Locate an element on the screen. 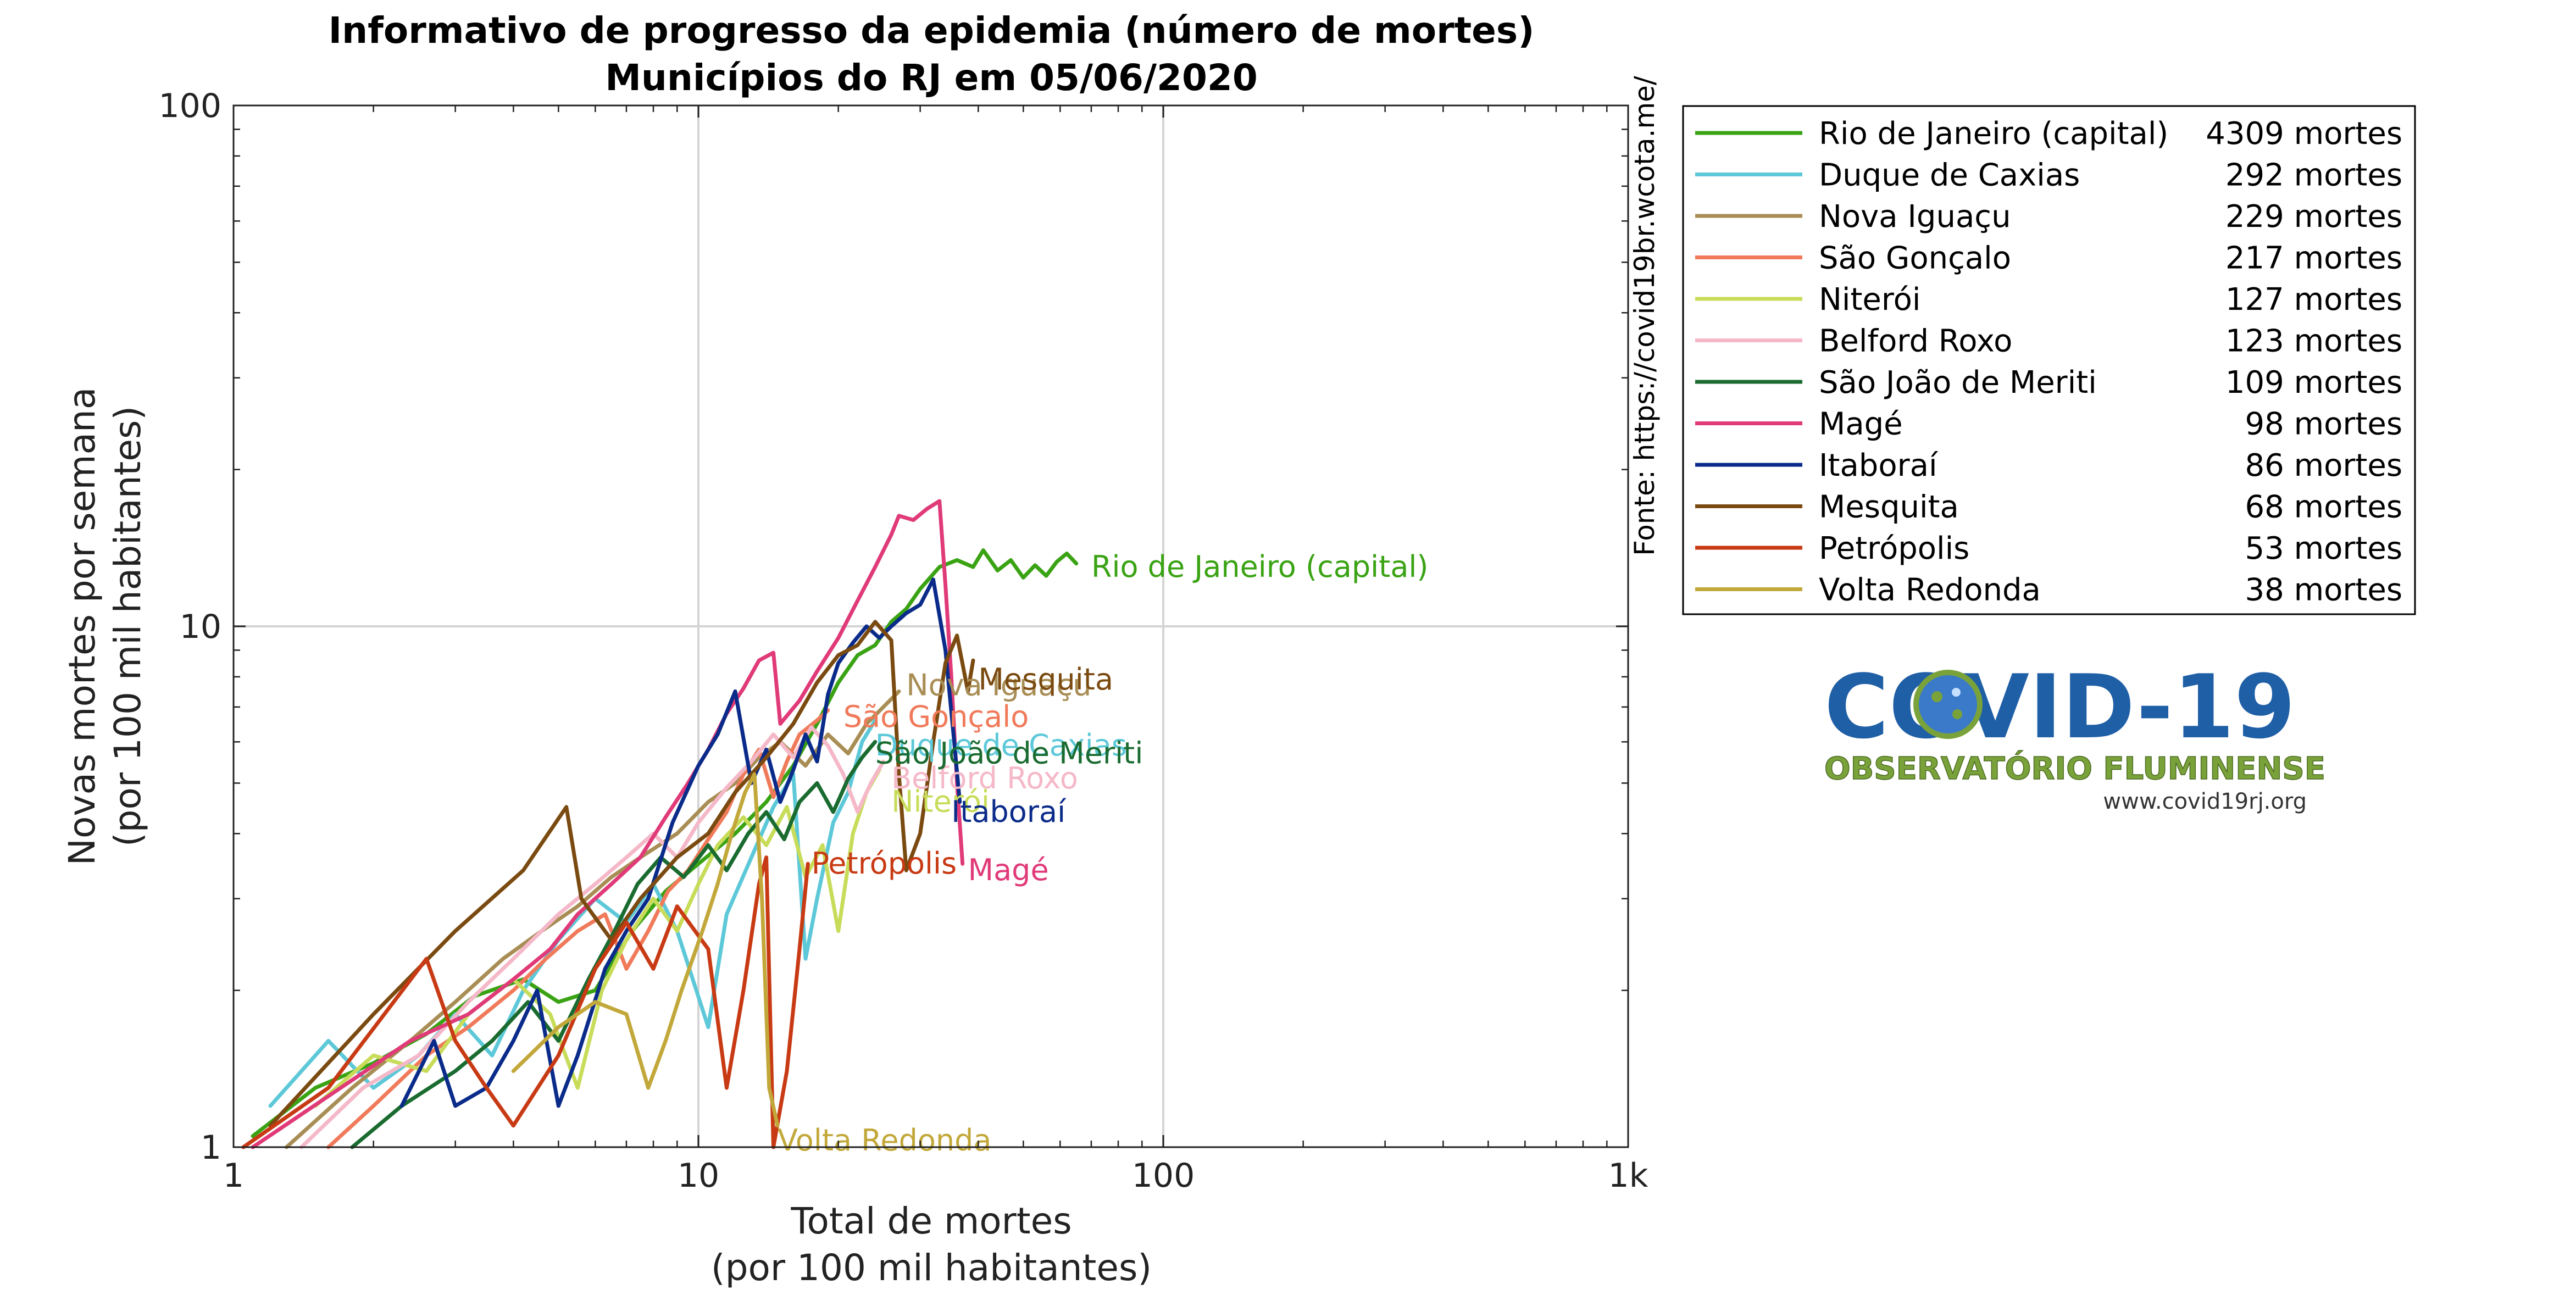  x-tick-label: 10 is located at coordinates (698, 1176).